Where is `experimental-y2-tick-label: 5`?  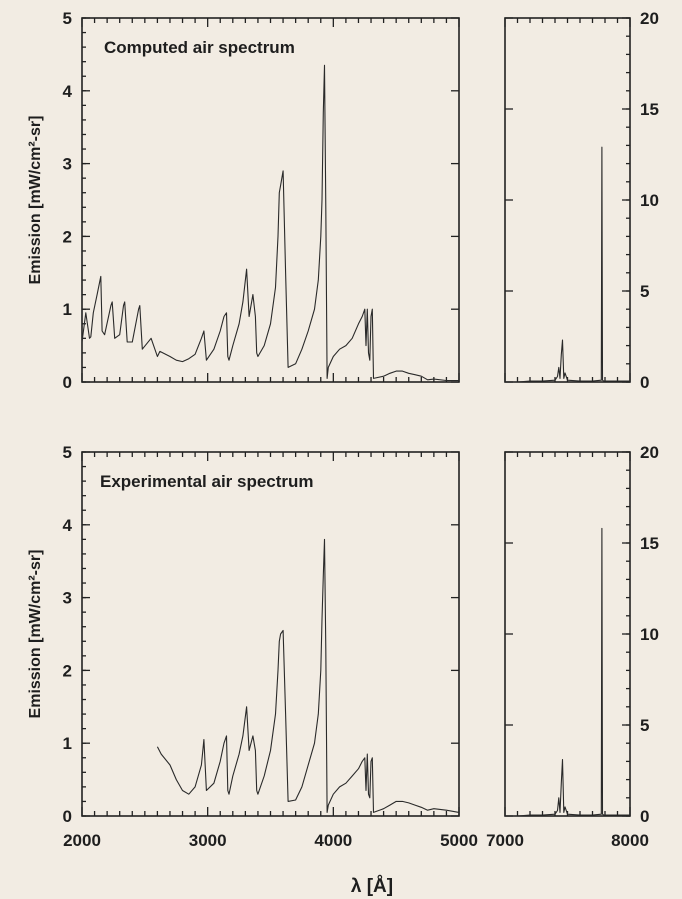 experimental-y2-tick-label: 5 is located at coordinates (644, 725).